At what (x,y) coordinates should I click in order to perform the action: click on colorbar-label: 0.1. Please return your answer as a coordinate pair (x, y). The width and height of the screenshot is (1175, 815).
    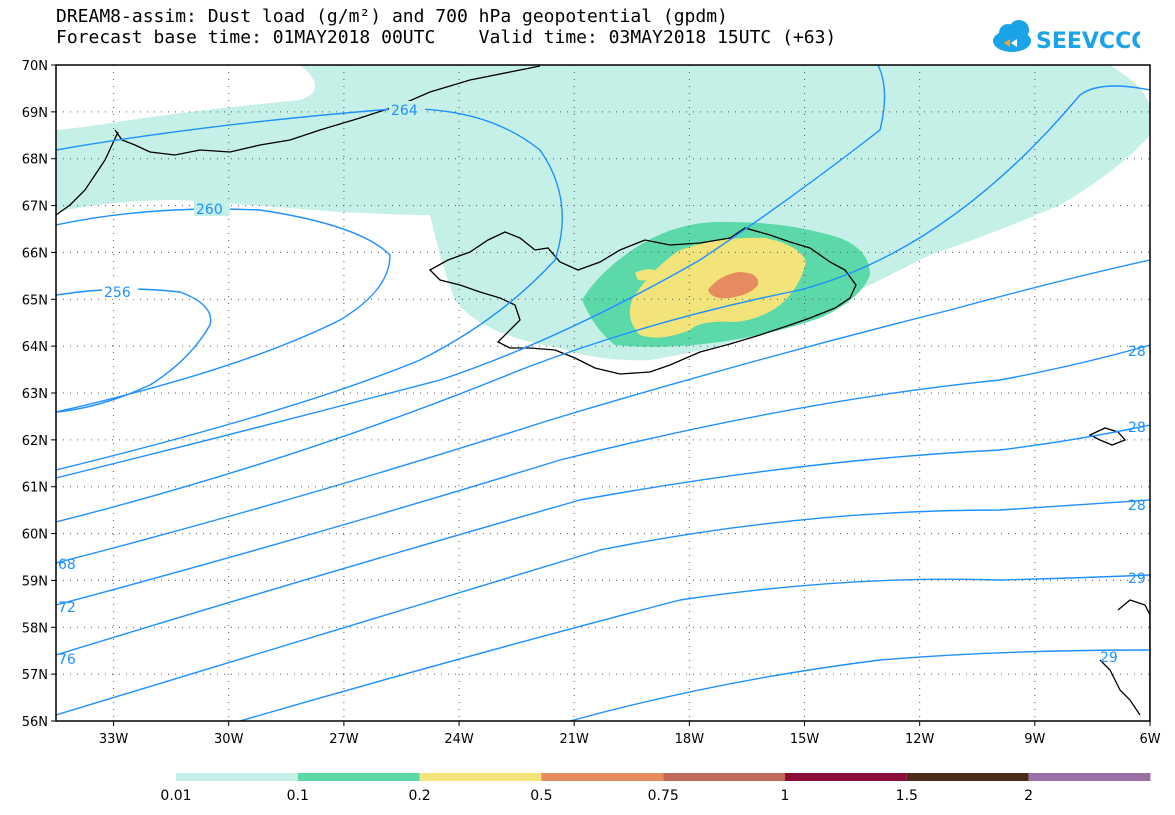
    Looking at the image, I should click on (298, 796).